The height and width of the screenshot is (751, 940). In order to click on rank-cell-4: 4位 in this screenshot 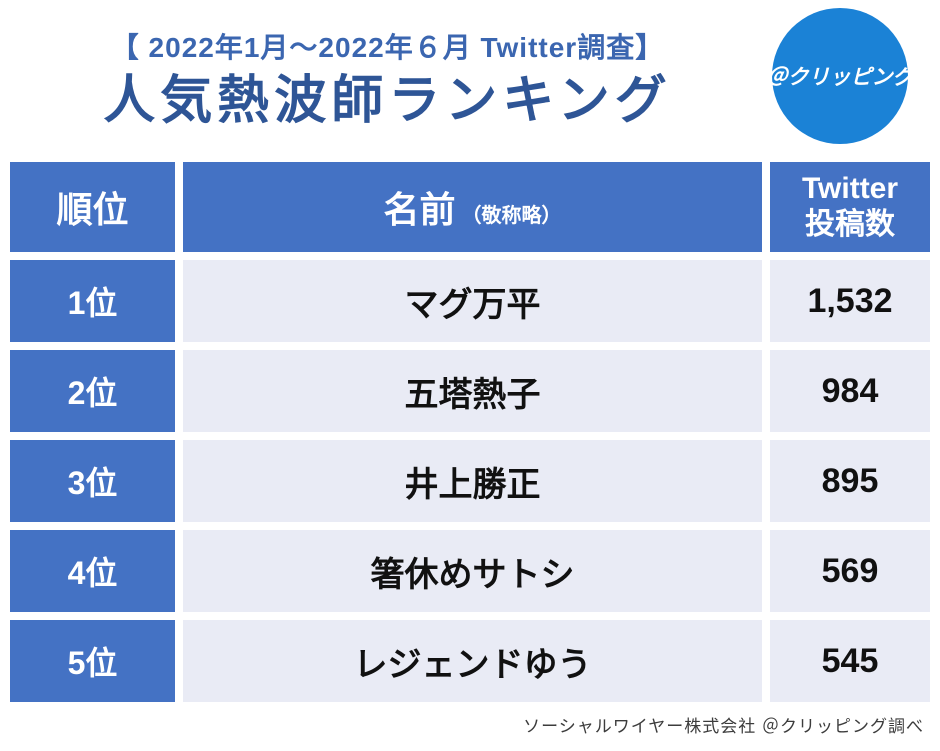, I will do `click(92, 571)`.